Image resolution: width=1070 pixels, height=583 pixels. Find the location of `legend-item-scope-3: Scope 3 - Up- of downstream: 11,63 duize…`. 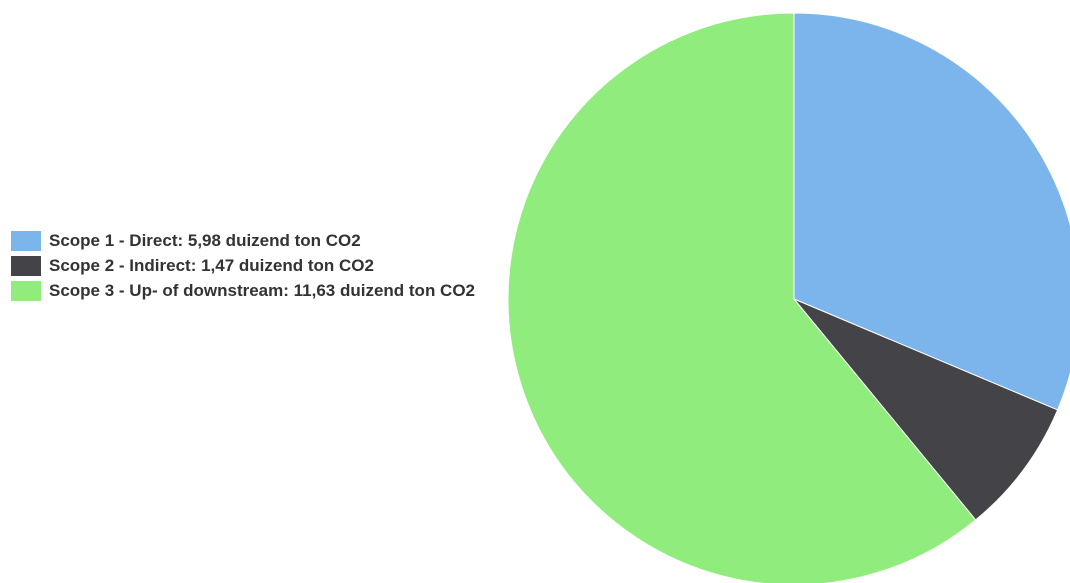

legend-item-scope-3: Scope 3 - Up- of downstream: 11,63 duize… is located at coordinates (243, 290).